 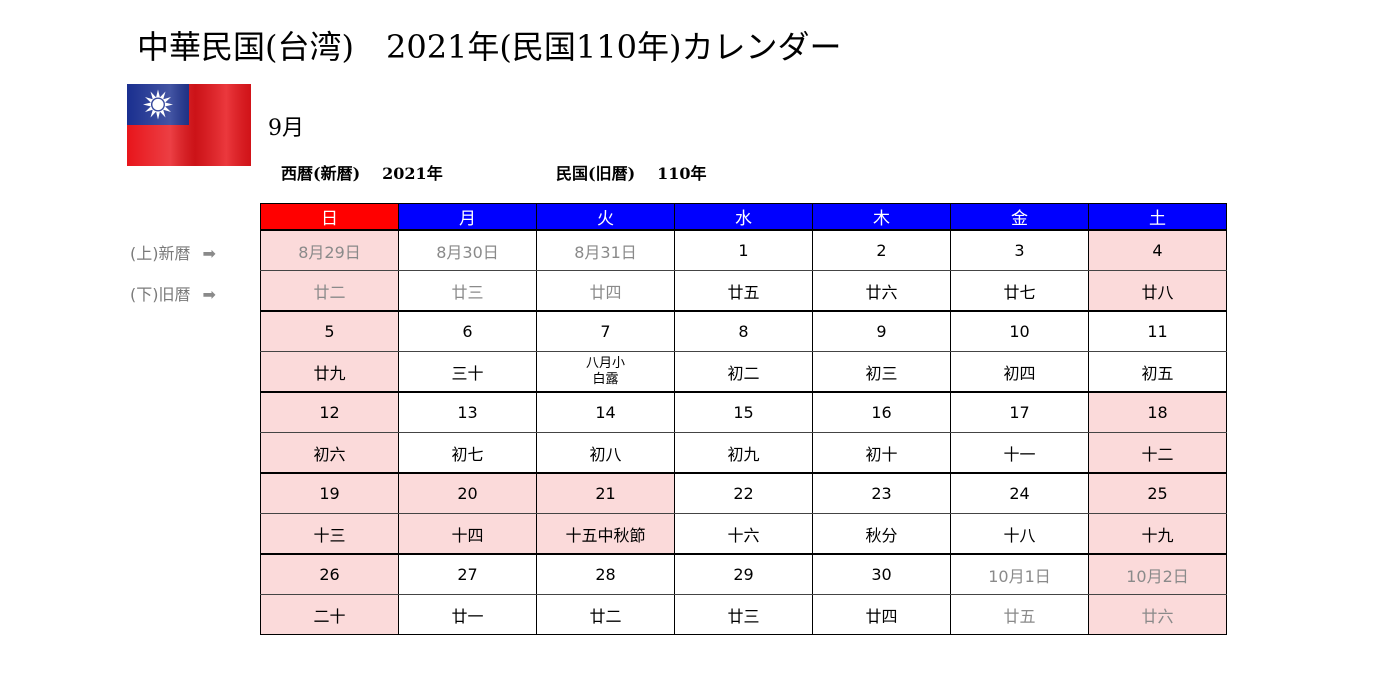 What do you see at coordinates (596, 173) in the screenshot?
I see `roc-year-label: 民国(旧暦)` at bounding box center [596, 173].